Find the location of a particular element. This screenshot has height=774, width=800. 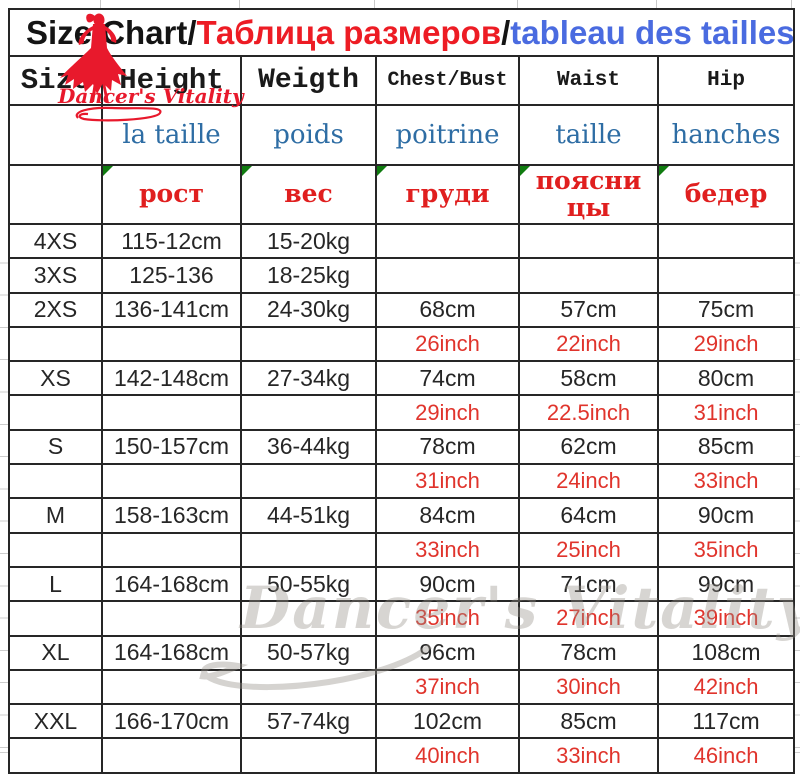

size-row-cm: XL 164-168cm 50-57kg 96cm 78cm 108cm is located at coordinates (402, 652).